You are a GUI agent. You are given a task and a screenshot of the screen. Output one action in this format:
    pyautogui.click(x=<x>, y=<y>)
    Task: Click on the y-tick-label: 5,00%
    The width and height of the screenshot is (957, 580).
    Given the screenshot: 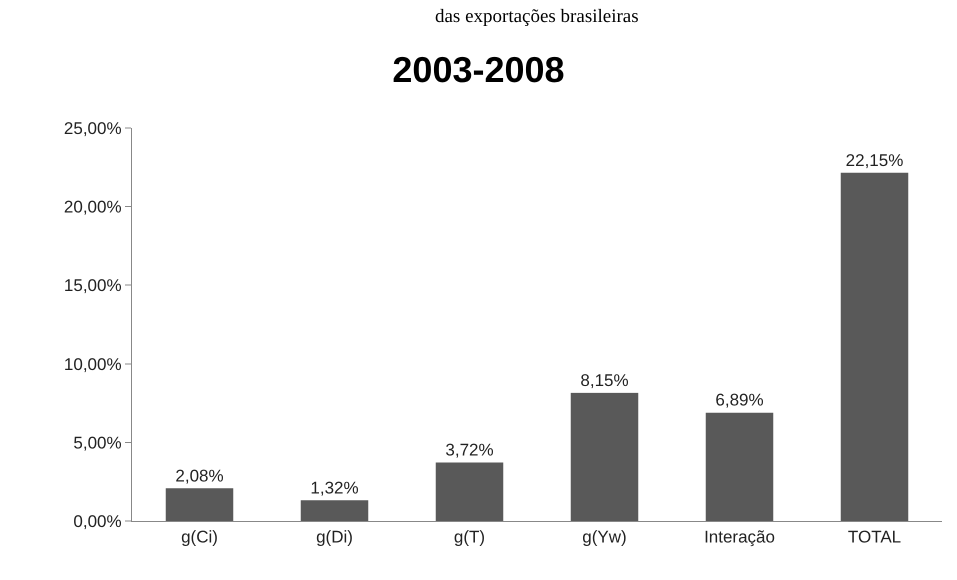 What is the action you would take?
    pyautogui.click(x=97, y=442)
    